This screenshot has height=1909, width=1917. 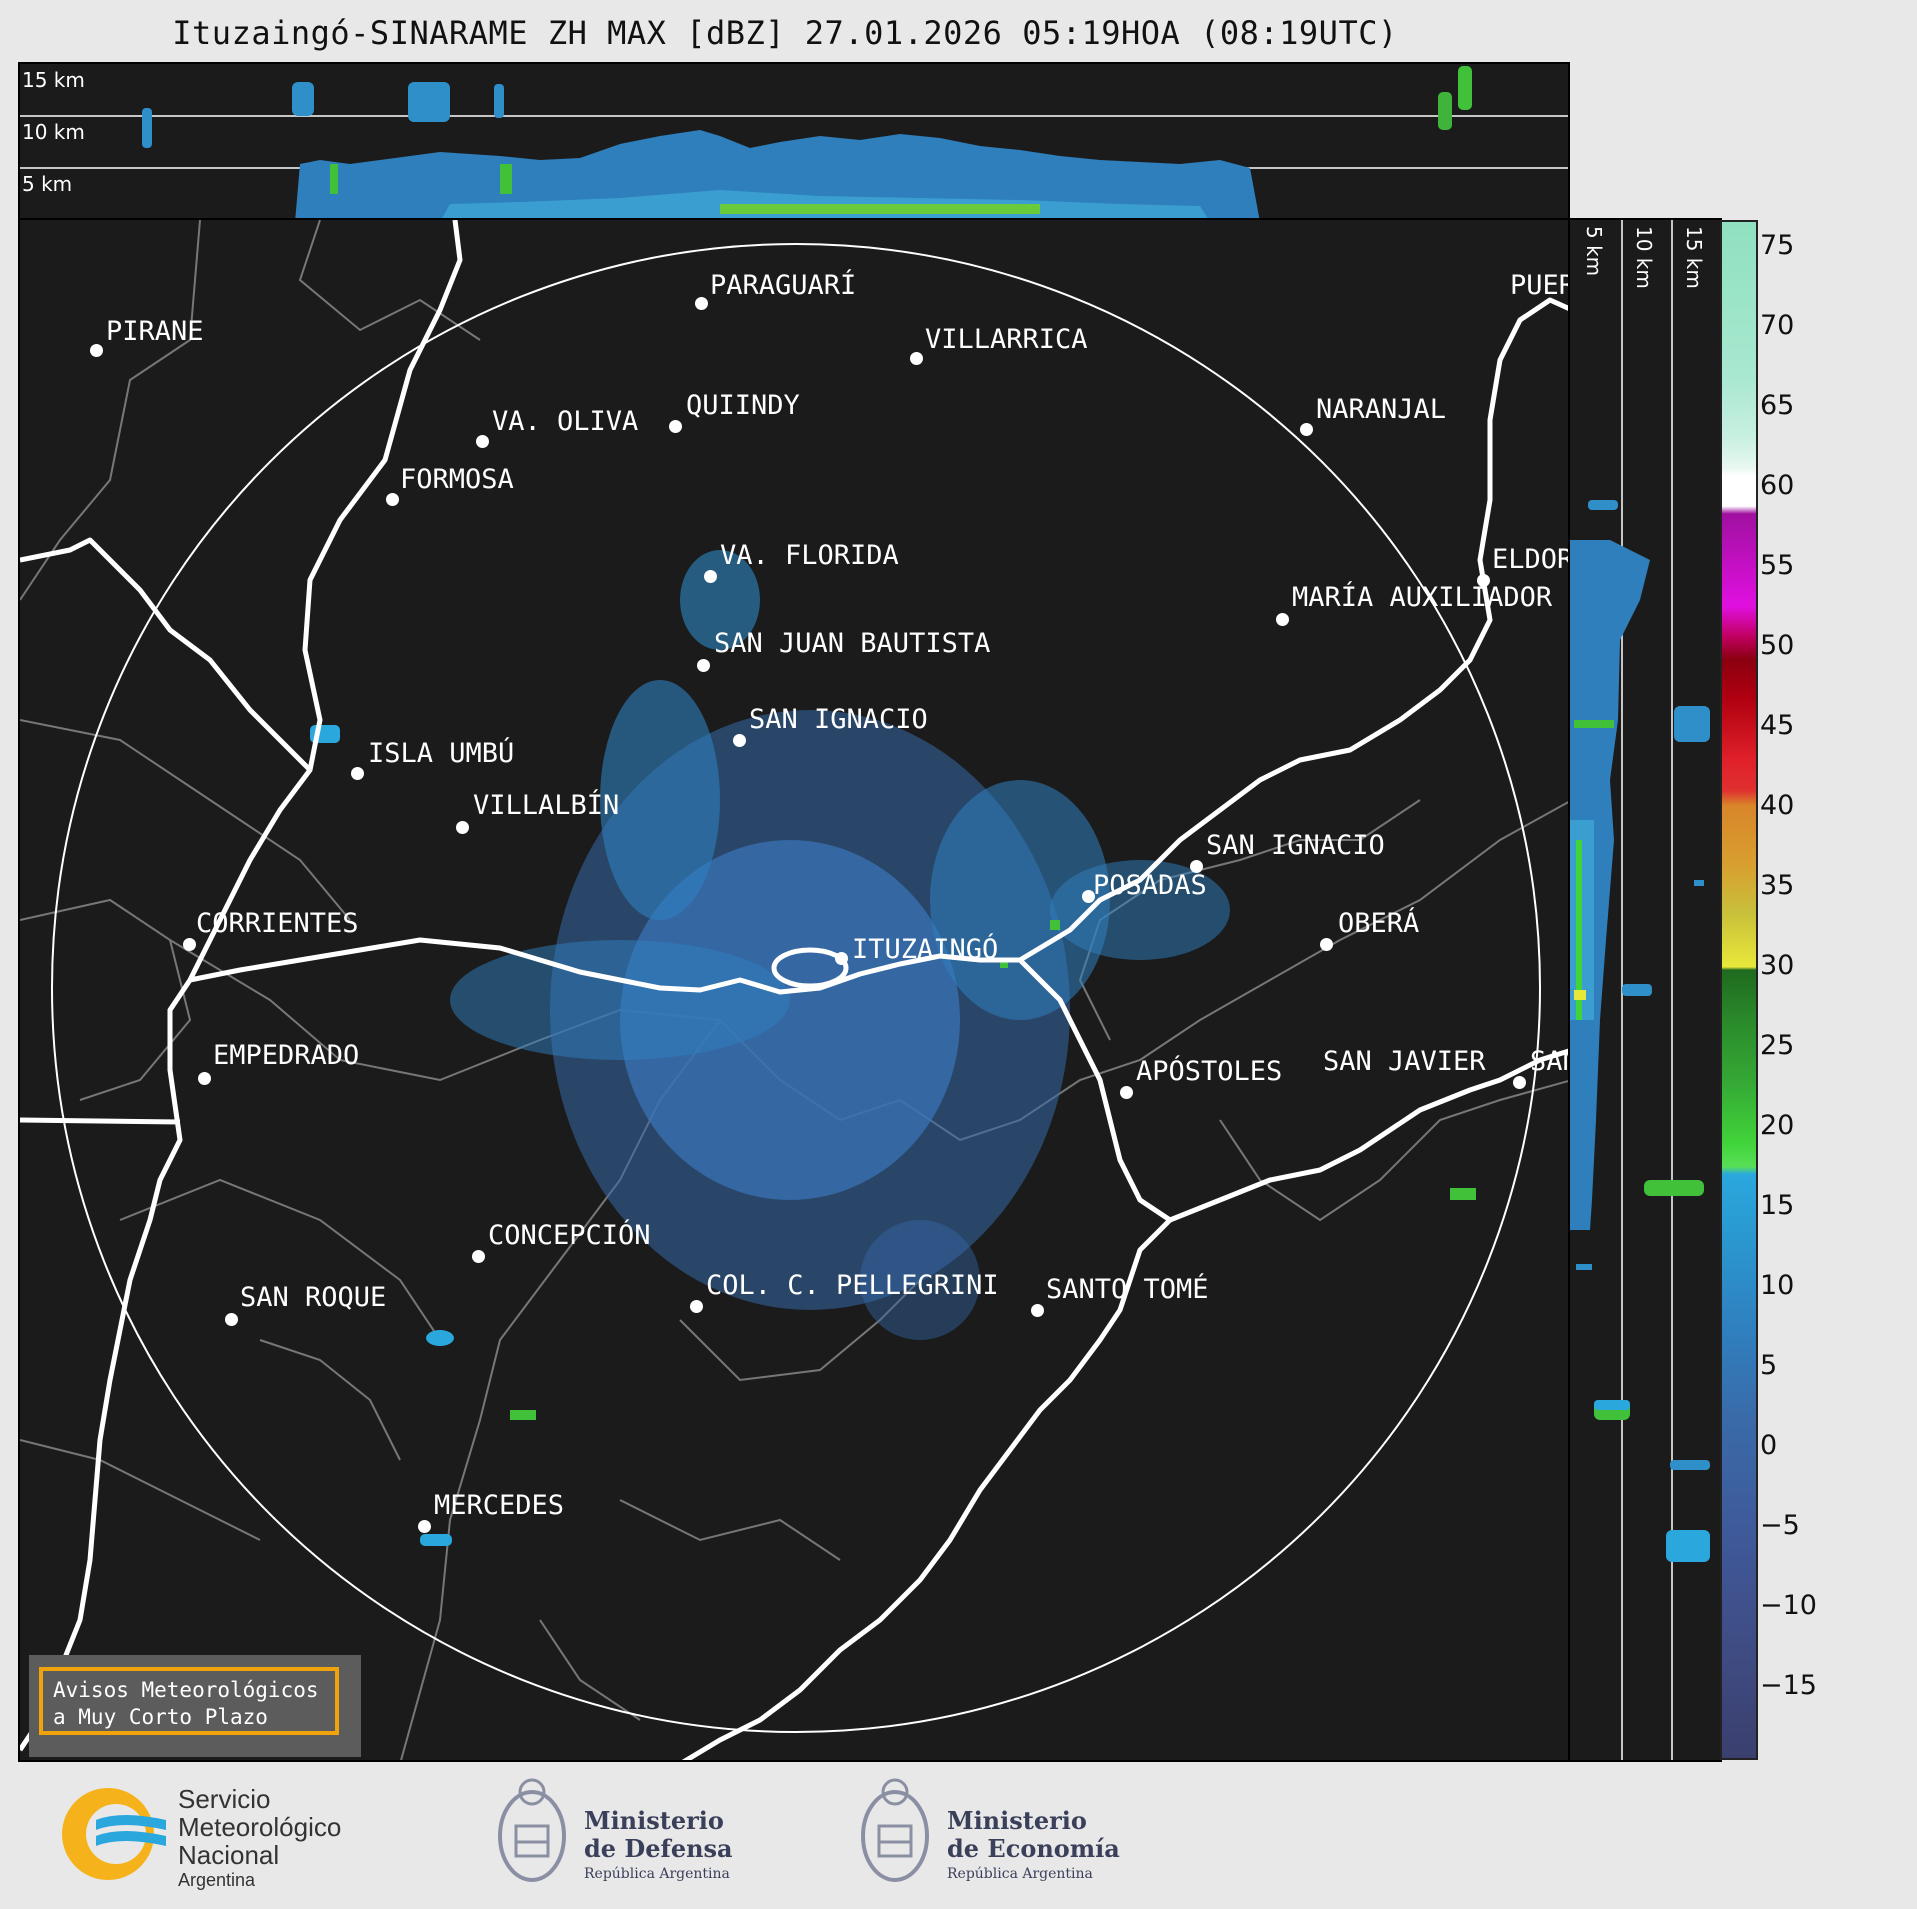 What do you see at coordinates (114, 1834) in the screenshot?
I see `smn-emblem-icon` at bounding box center [114, 1834].